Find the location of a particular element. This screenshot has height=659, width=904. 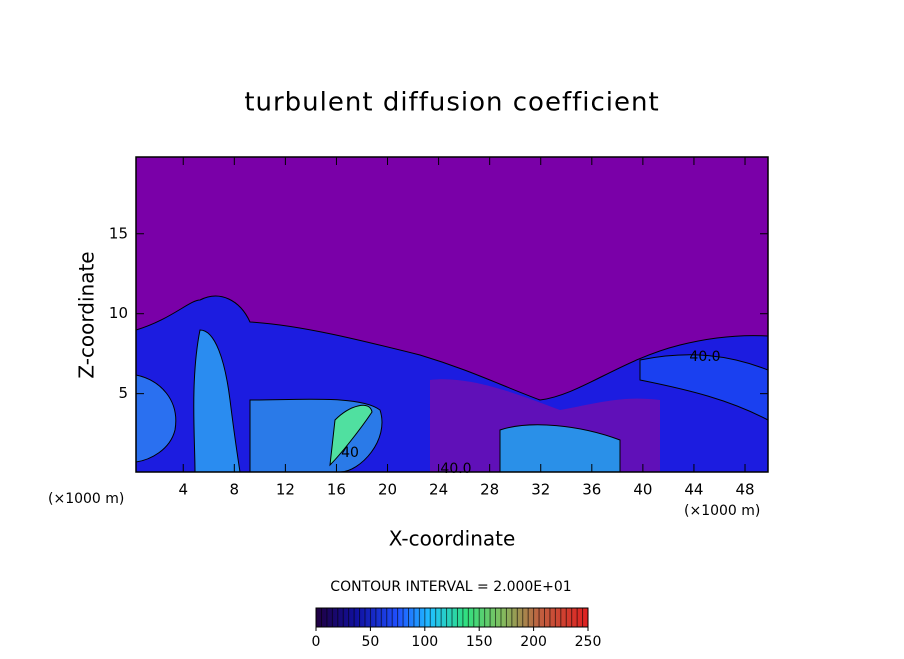

y-tick-label: 15 is located at coordinates (118, 233).